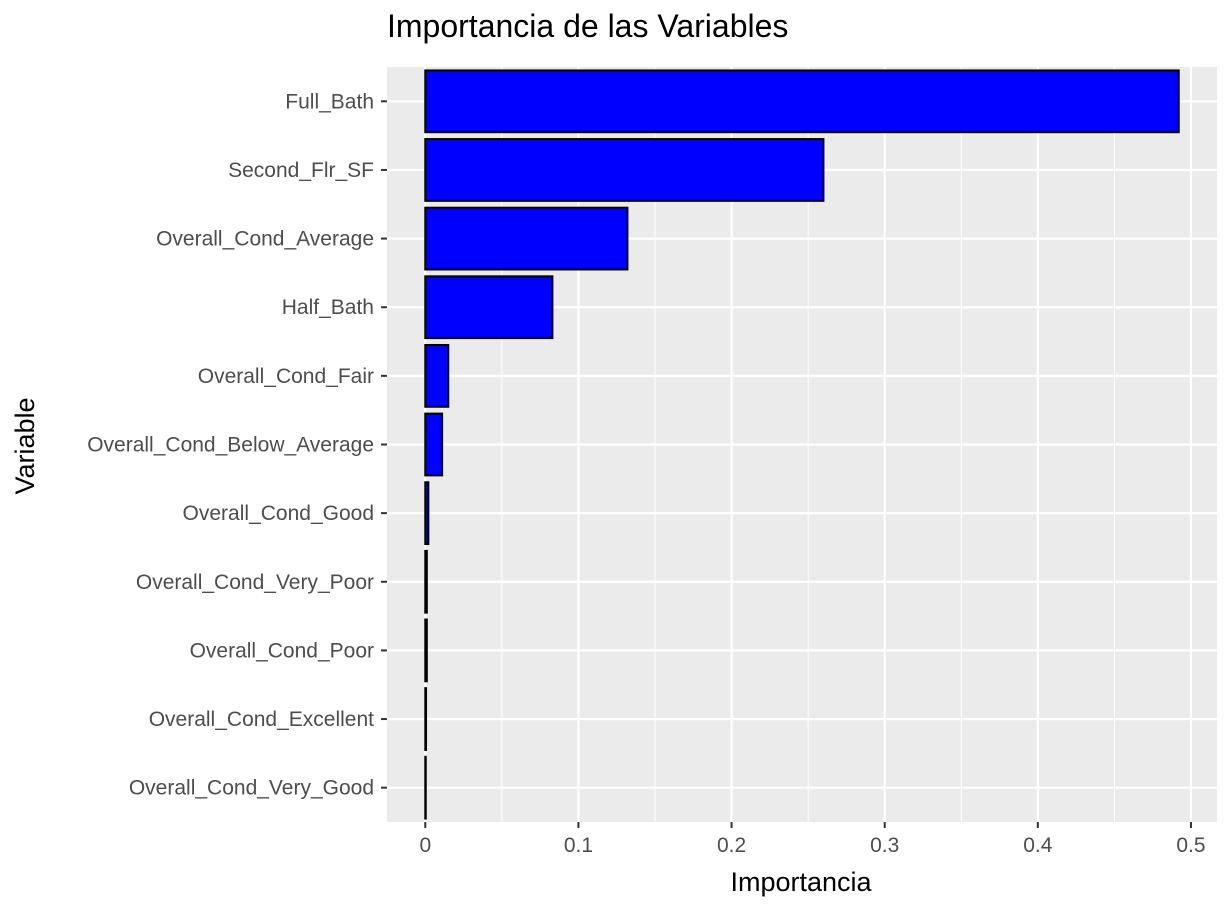 This screenshot has height=921, width=1228. What do you see at coordinates (426, 719) in the screenshot?
I see `bar-Overall_Cond_Excellent` at bounding box center [426, 719].